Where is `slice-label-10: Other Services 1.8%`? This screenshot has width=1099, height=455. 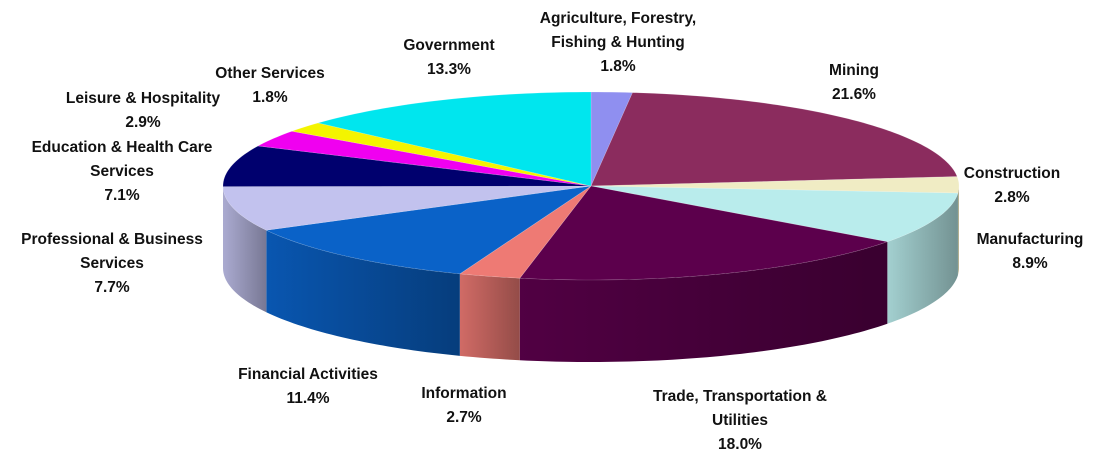 slice-label-10: Other Services 1.8% is located at coordinates (269, 85).